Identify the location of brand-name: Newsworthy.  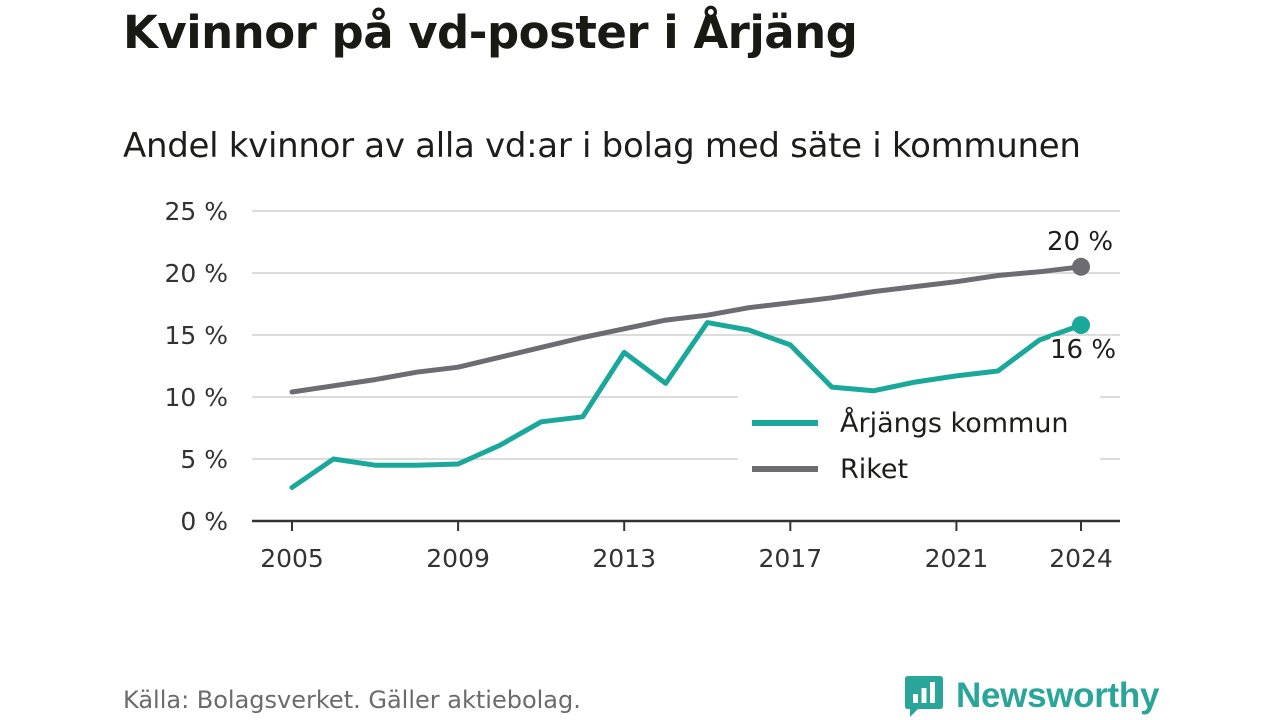
(1058, 695).